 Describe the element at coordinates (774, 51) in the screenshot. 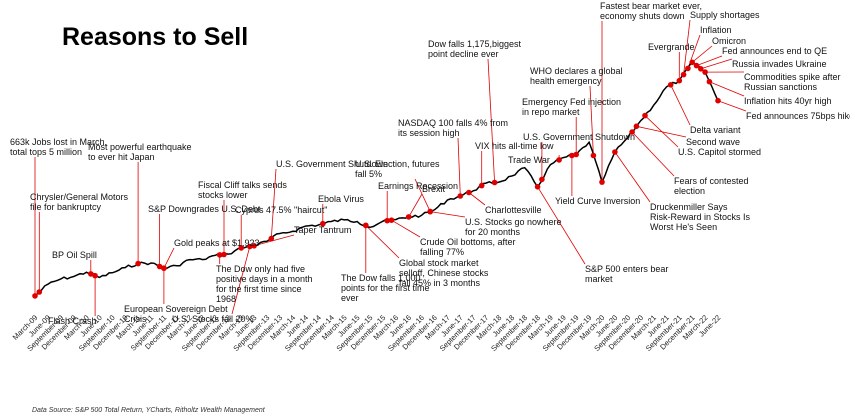

I see `annotation-label: Fed announces end to QE` at that location.